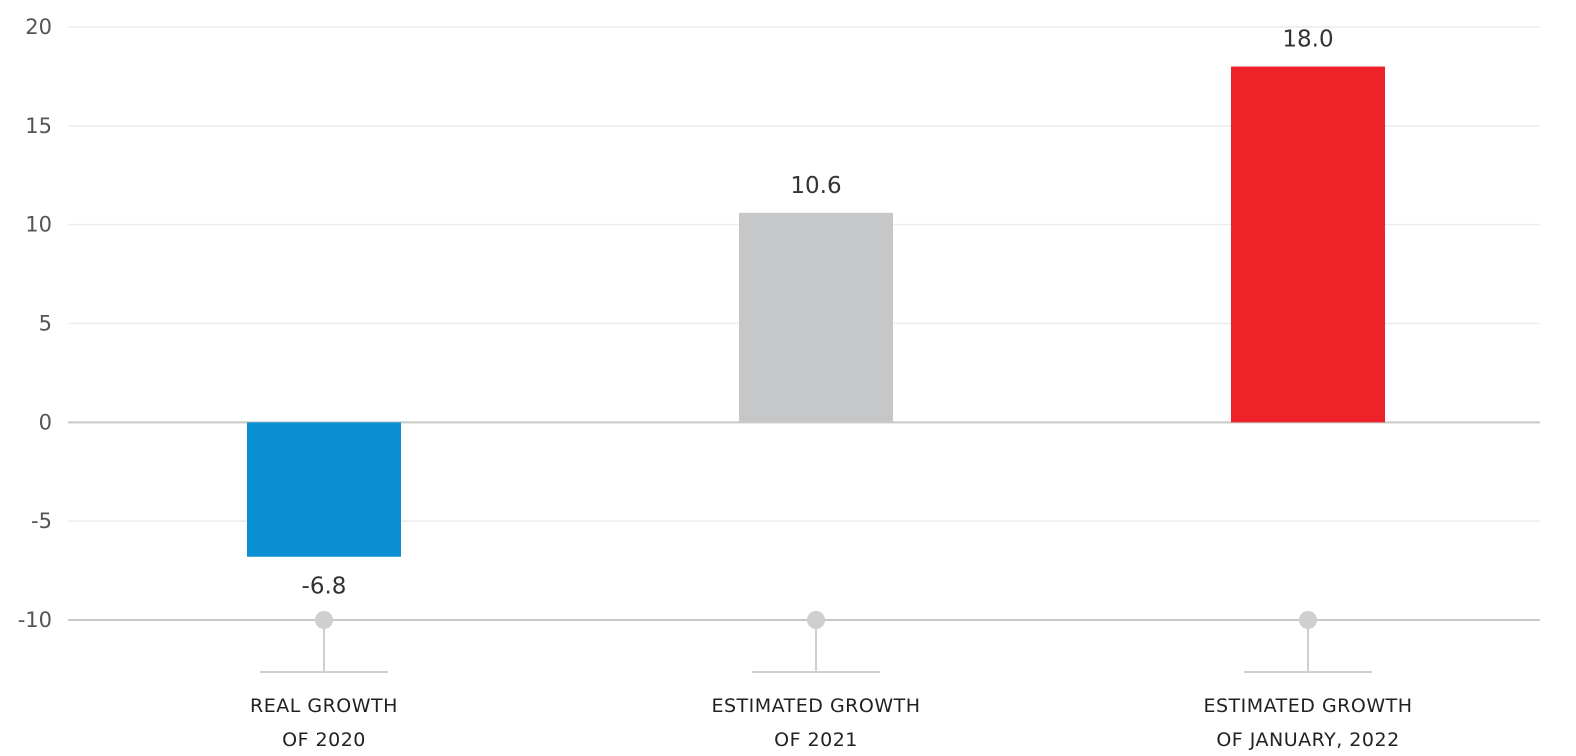  Describe the element at coordinates (45, 422) in the screenshot. I see `y-tick-label: 0` at that location.